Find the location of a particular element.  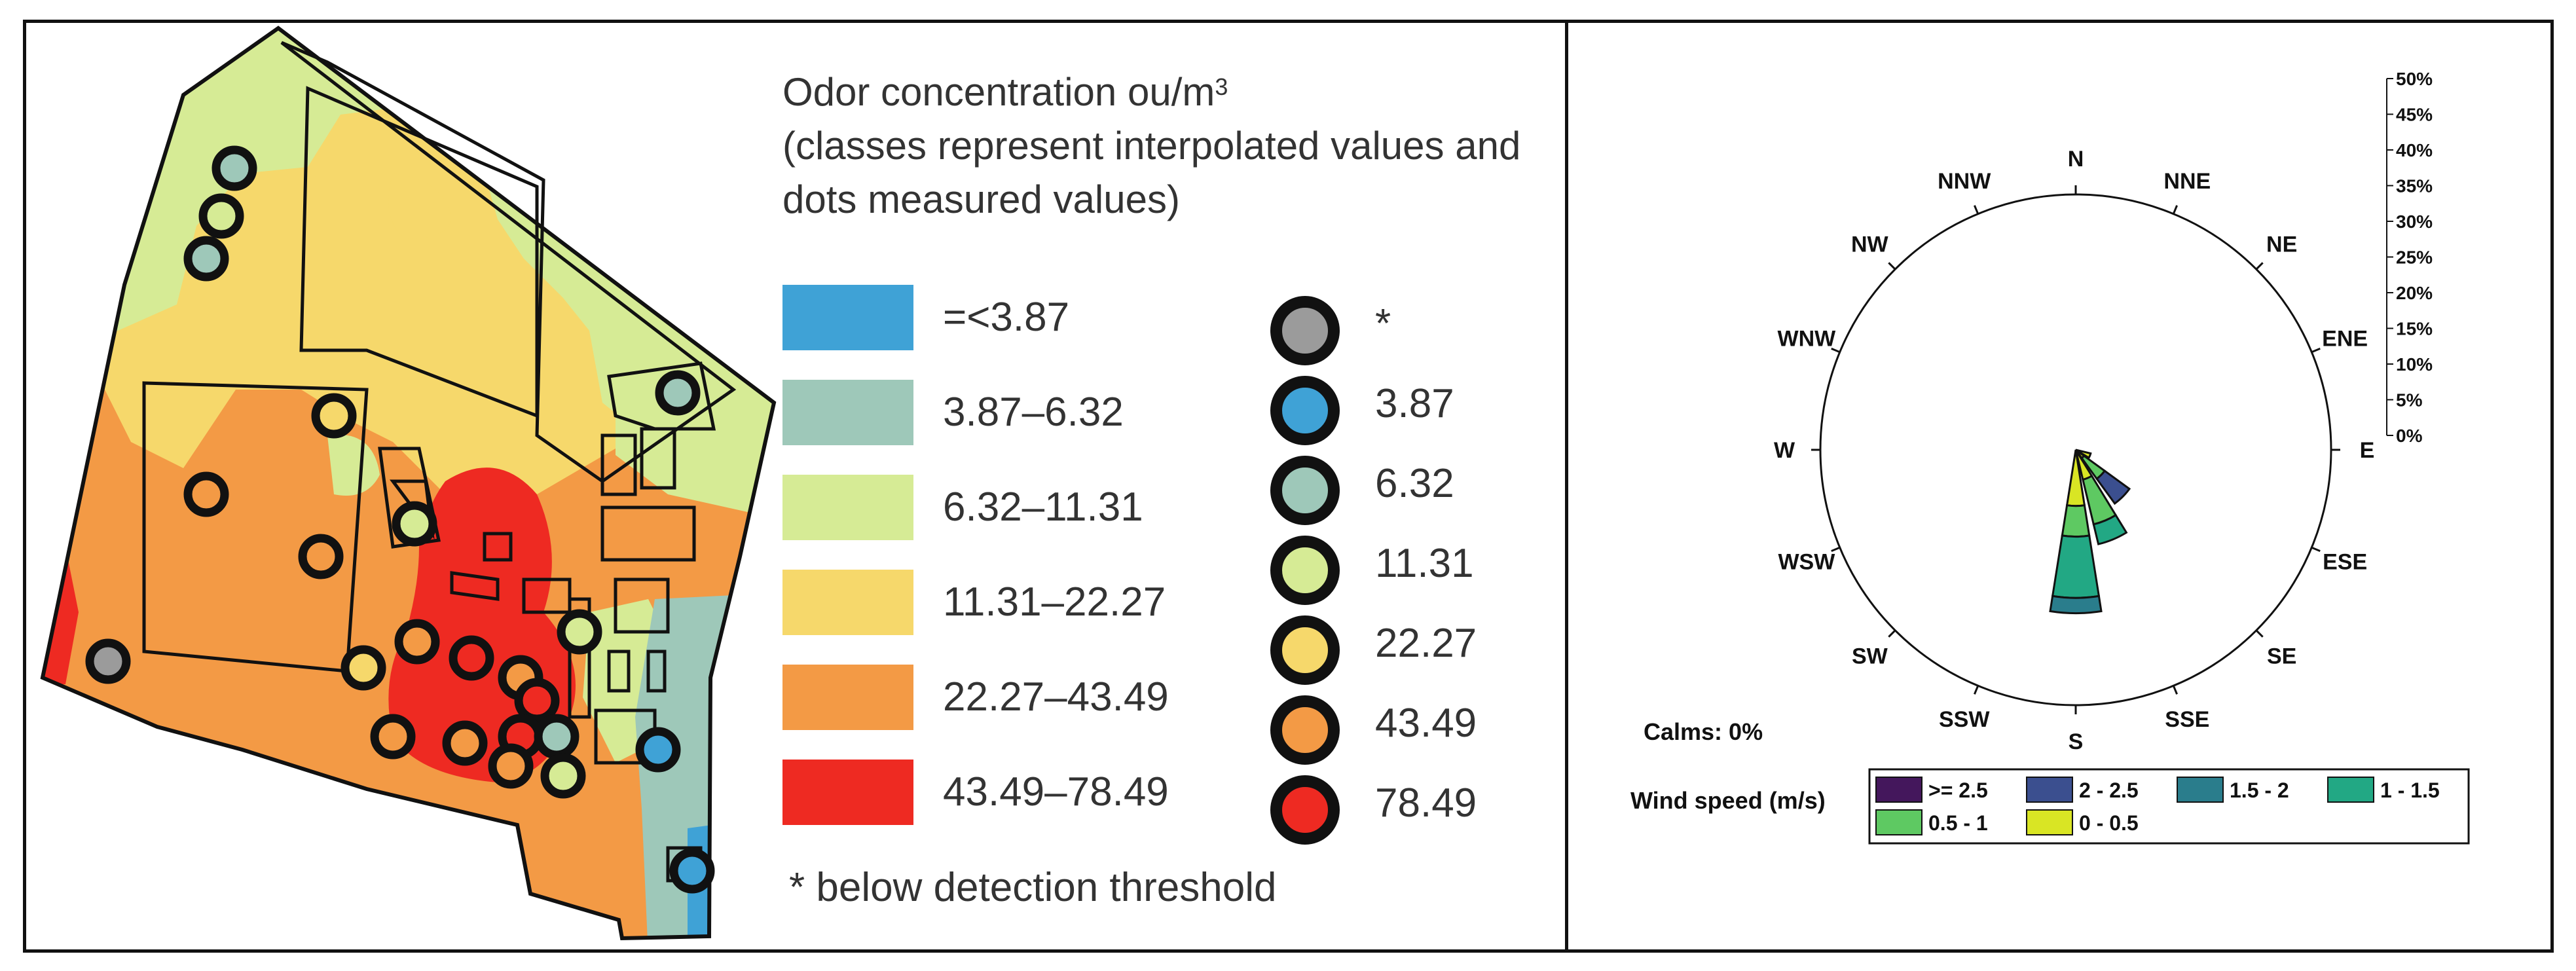

rose-layer: N NNE NE ENE E ESE SE SSE S SSW SW WSW W WNW NW NNW is located at coordinates (2074, 450).